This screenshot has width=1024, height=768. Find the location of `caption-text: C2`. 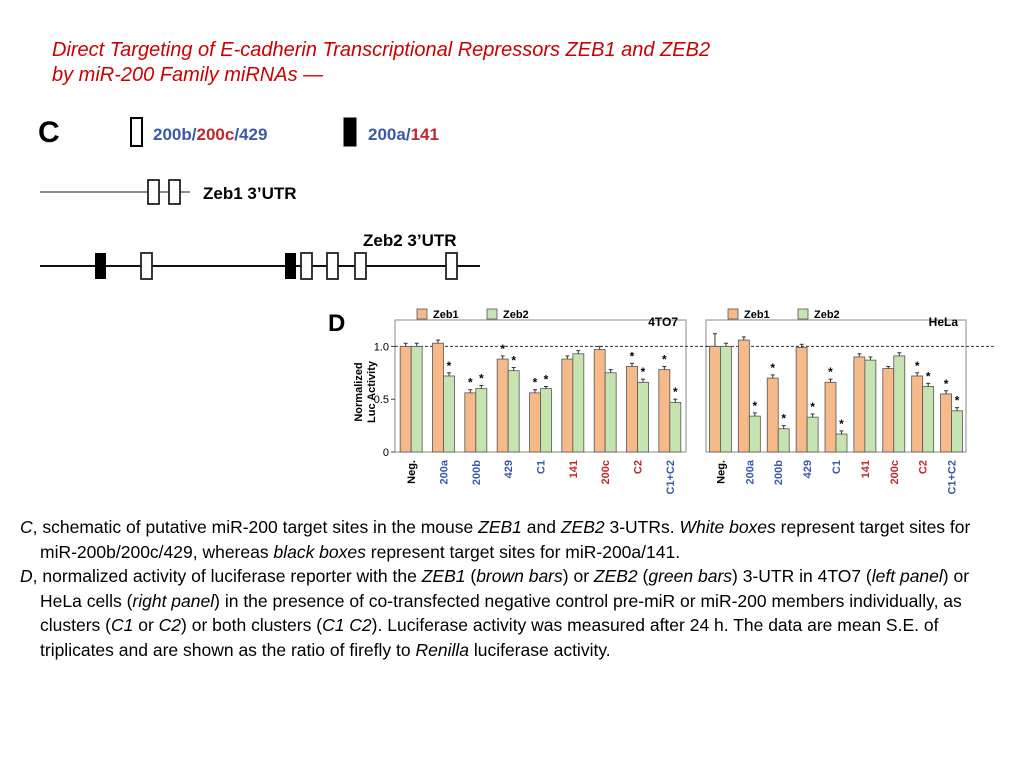

caption-text: C2 is located at coordinates (170, 625).